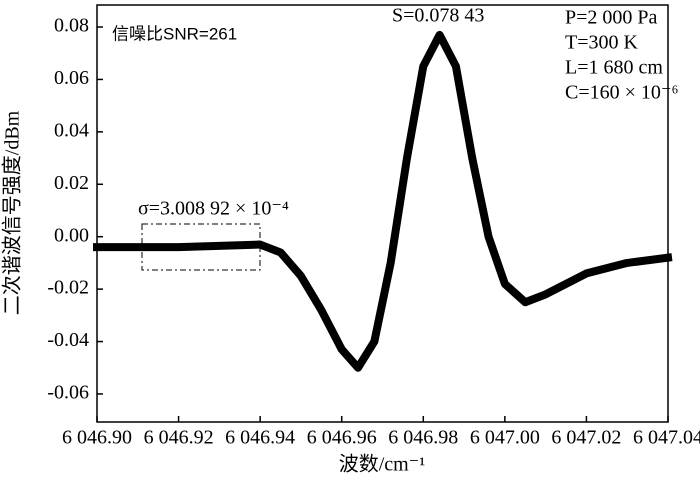 Image resolution: width=700 pixels, height=480 pixels. Describe the element at coordinates (71, 26) in the screenshot. I see `y-tick-label: 0.08` at that location.